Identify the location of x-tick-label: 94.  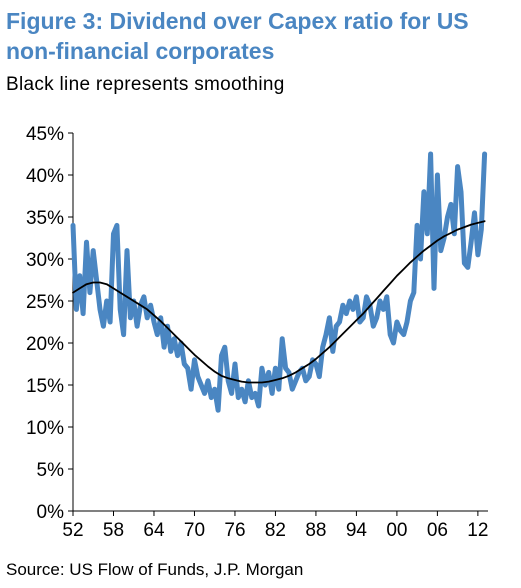
(357, 530).